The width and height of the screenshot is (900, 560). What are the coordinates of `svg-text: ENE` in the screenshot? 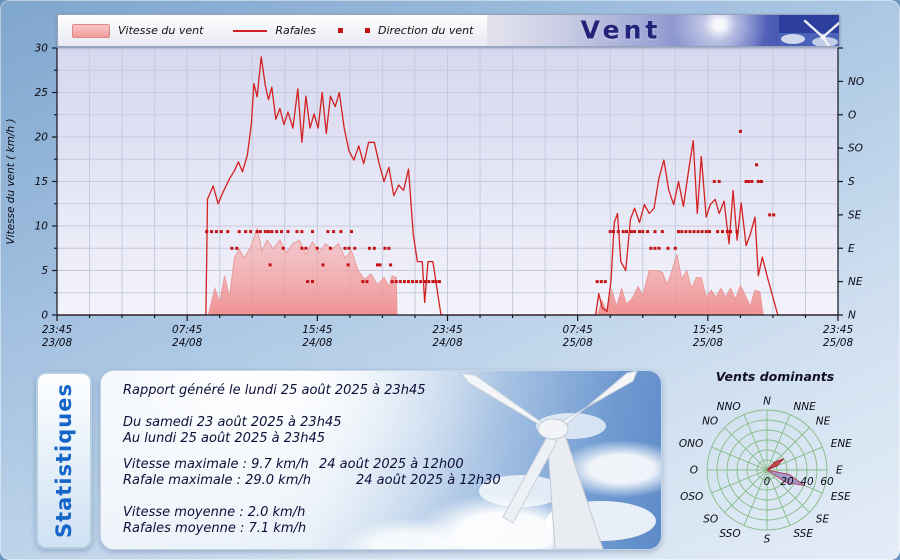 It's located at (841, 444).